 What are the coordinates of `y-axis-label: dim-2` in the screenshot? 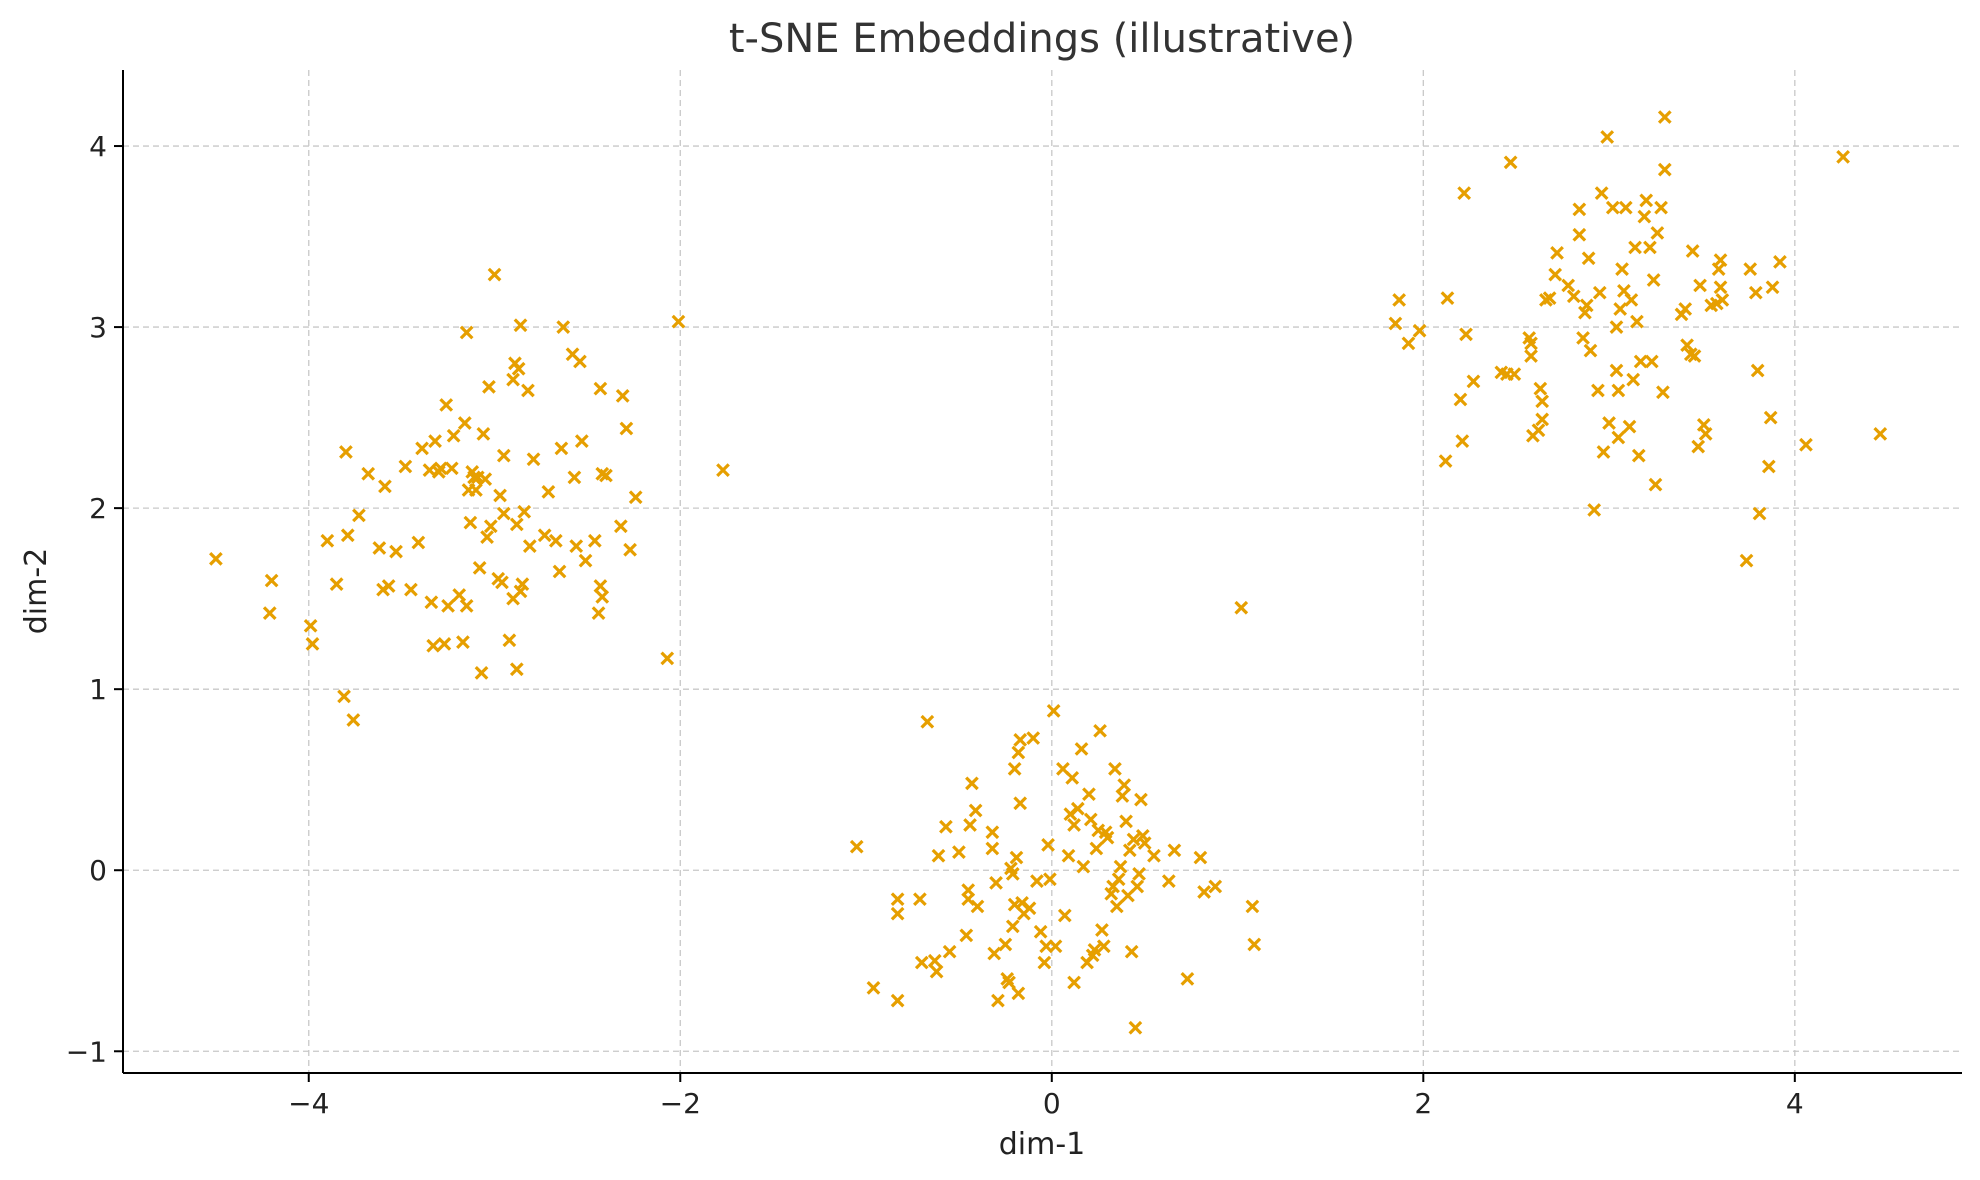 It's located at (36, 591).